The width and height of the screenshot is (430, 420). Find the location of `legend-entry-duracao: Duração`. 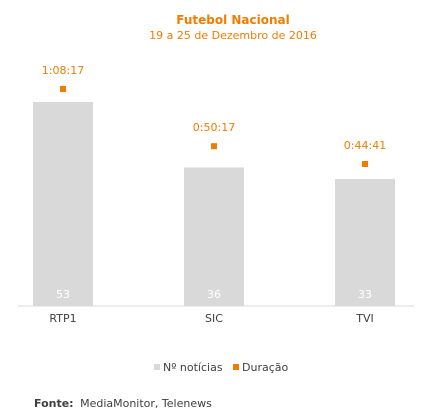

legend-entry-duracao: Duração is located at coordinates (265, 367).